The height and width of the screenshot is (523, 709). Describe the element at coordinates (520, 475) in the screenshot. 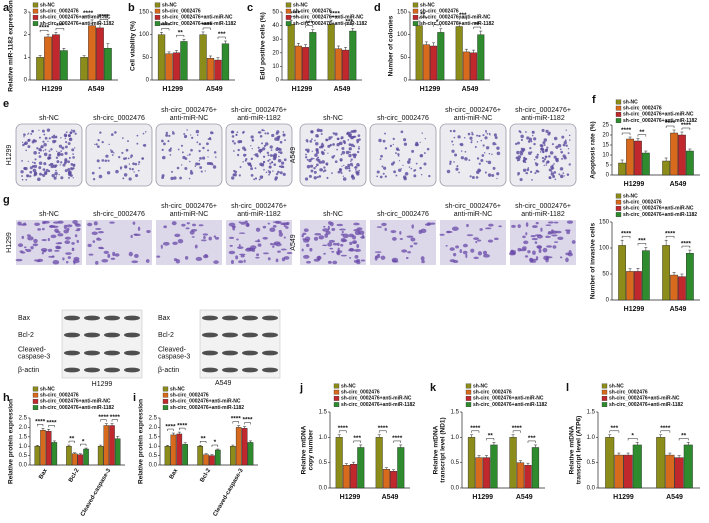

I see `bar` at that location.